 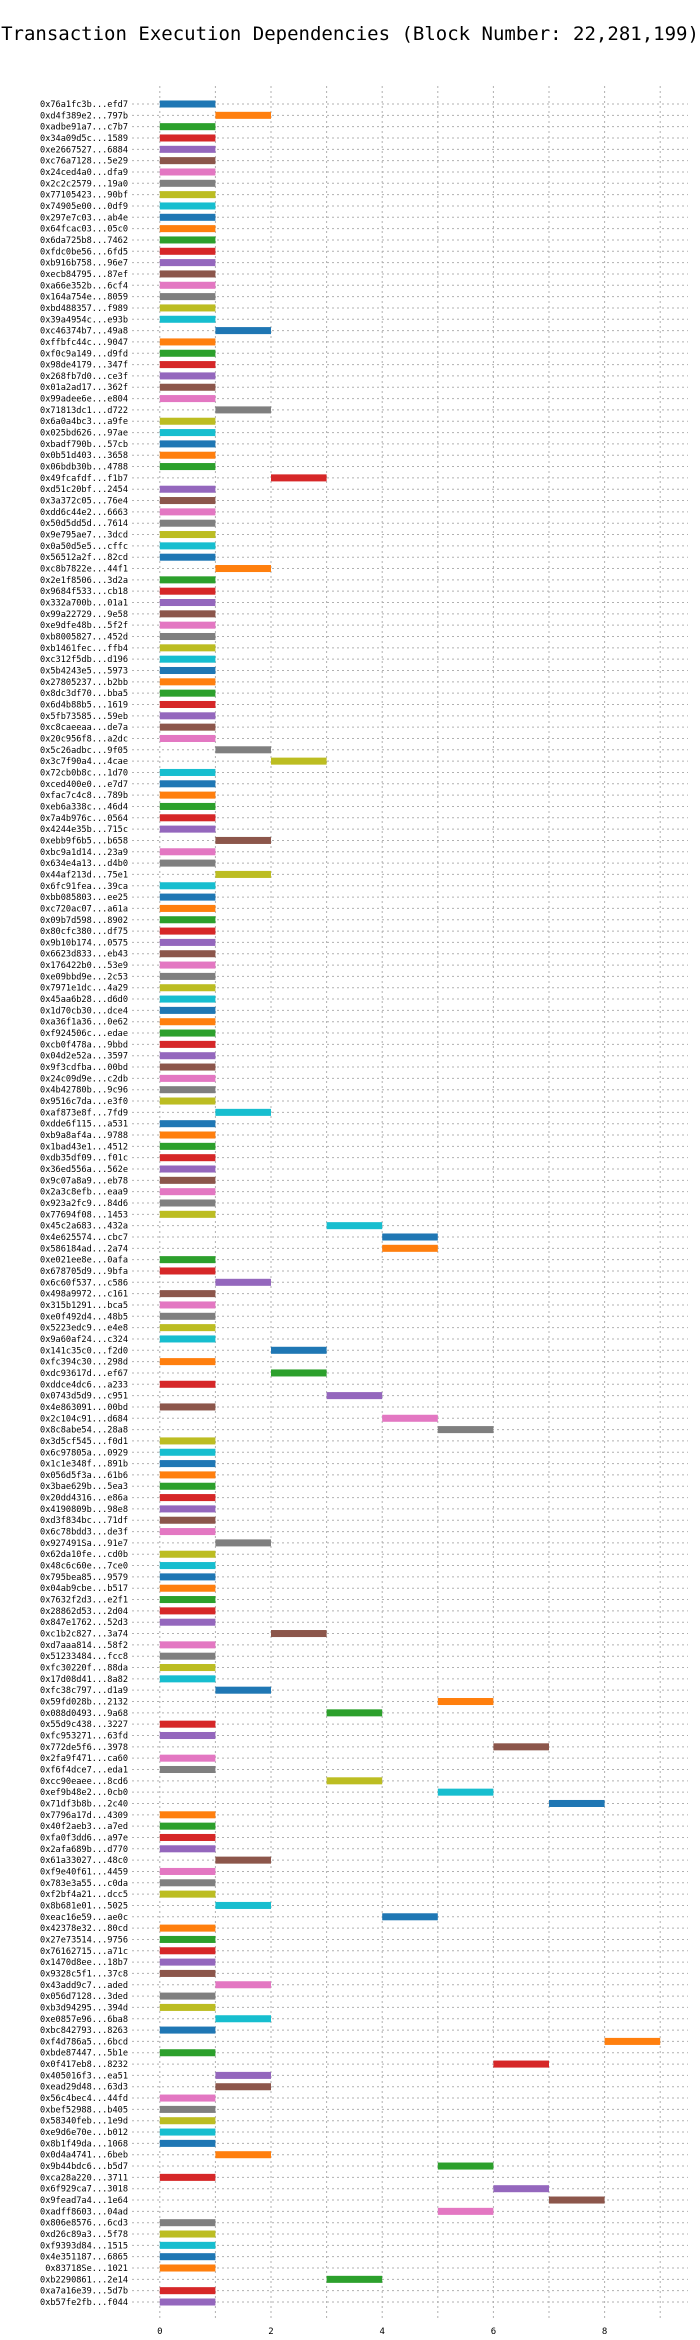 I want to click on tx-label: 0x98de4179...347f, so click(x=84, y=366).